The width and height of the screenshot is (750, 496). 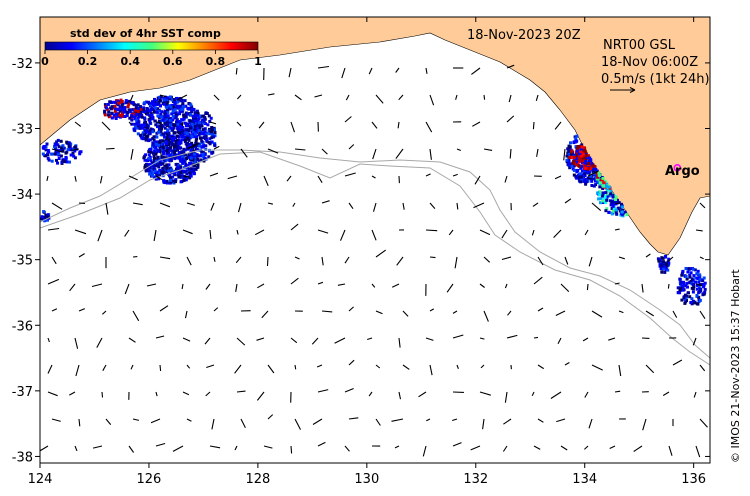 What do you see at coordinates (22, 64) in the screenshot?
I see `y-tick-label: -32` at bounding box center [22, 64].